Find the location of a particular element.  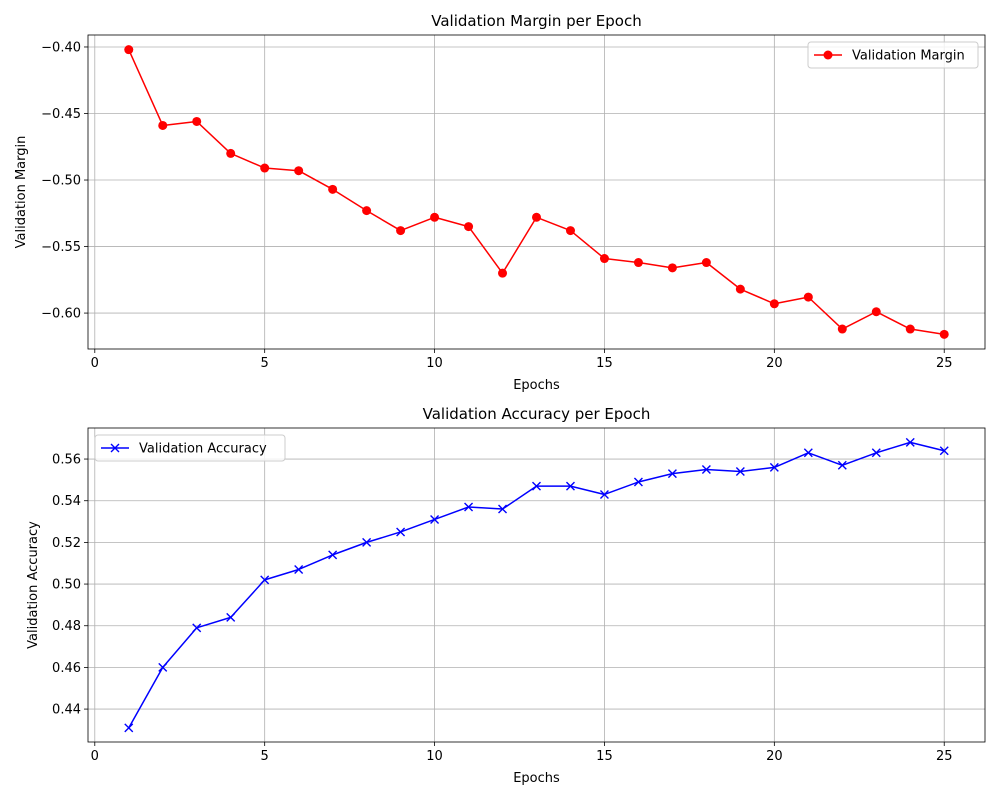

y-tick-label: 0.44 is located at coordinates (66, 710).